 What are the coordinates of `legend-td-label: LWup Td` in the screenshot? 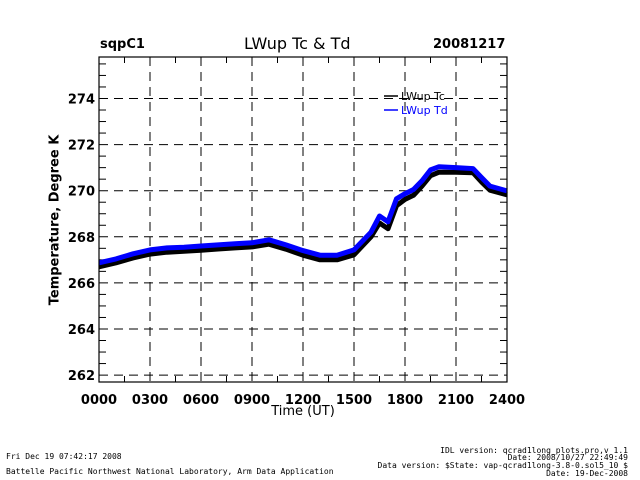 It's located at (424, 110).